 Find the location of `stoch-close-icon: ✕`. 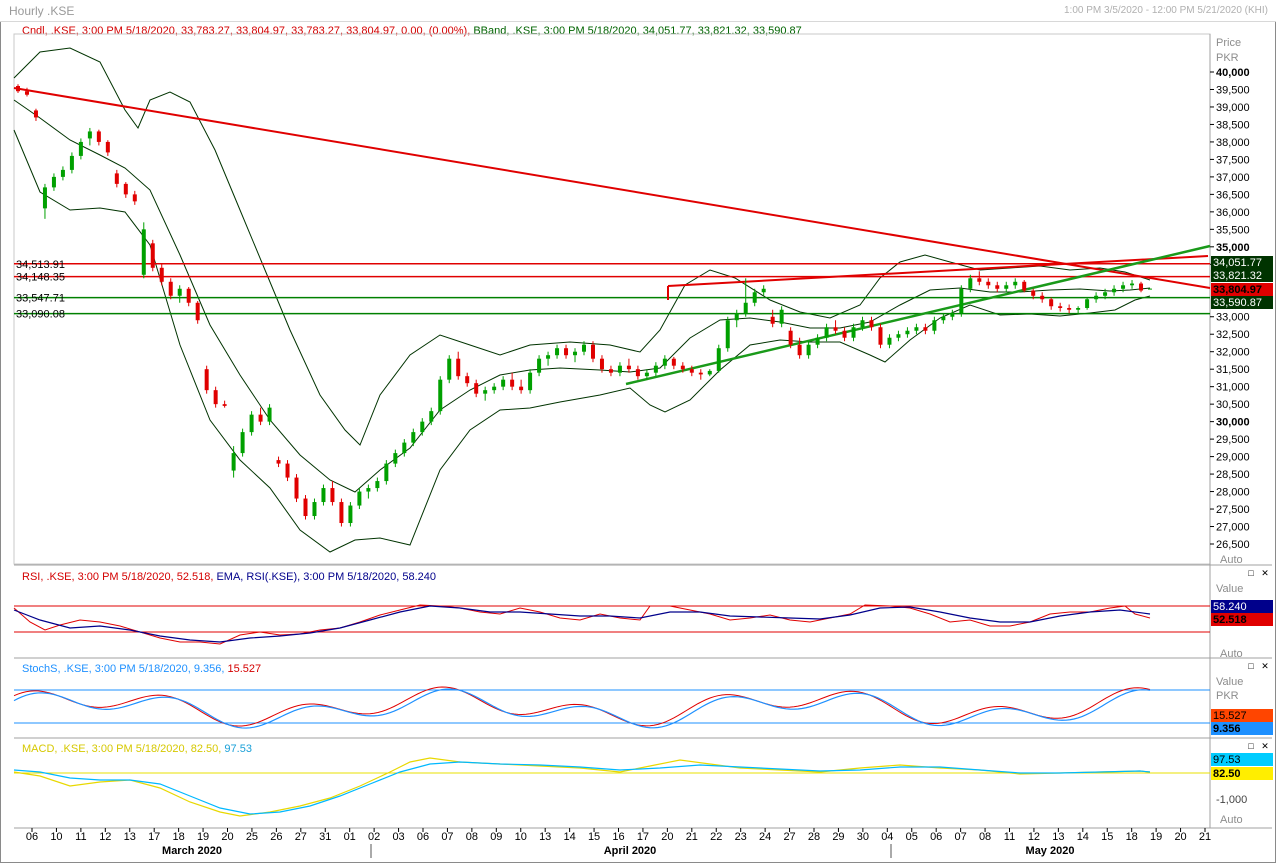

stoch-close-icon: ✕ is located at coordinates (1265, 666).